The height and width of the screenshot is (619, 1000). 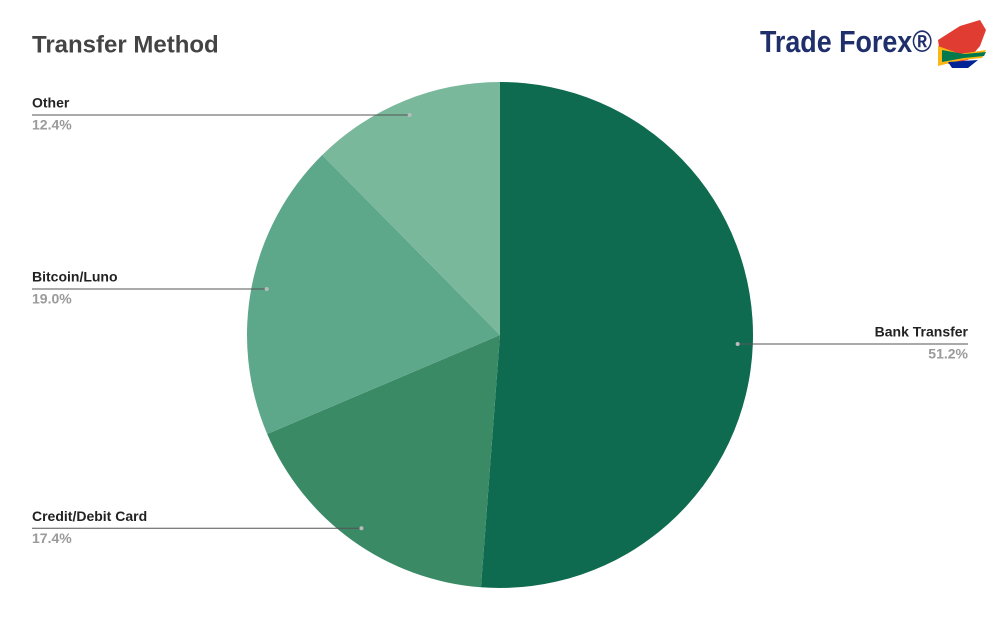 I want to click on slice-value: 51.2%, so click(x=948, y=354).